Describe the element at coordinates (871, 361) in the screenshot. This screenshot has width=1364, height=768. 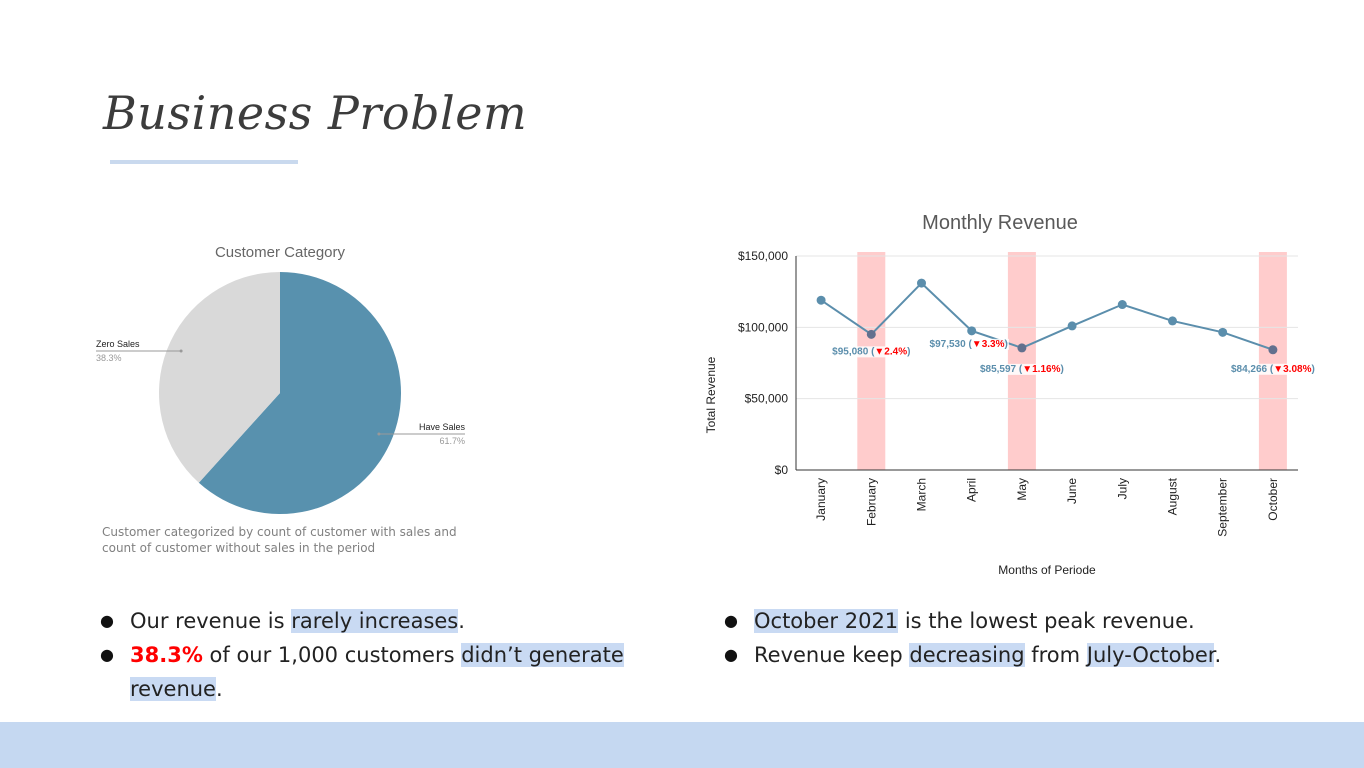
I see `highlight-band-february` at that location.